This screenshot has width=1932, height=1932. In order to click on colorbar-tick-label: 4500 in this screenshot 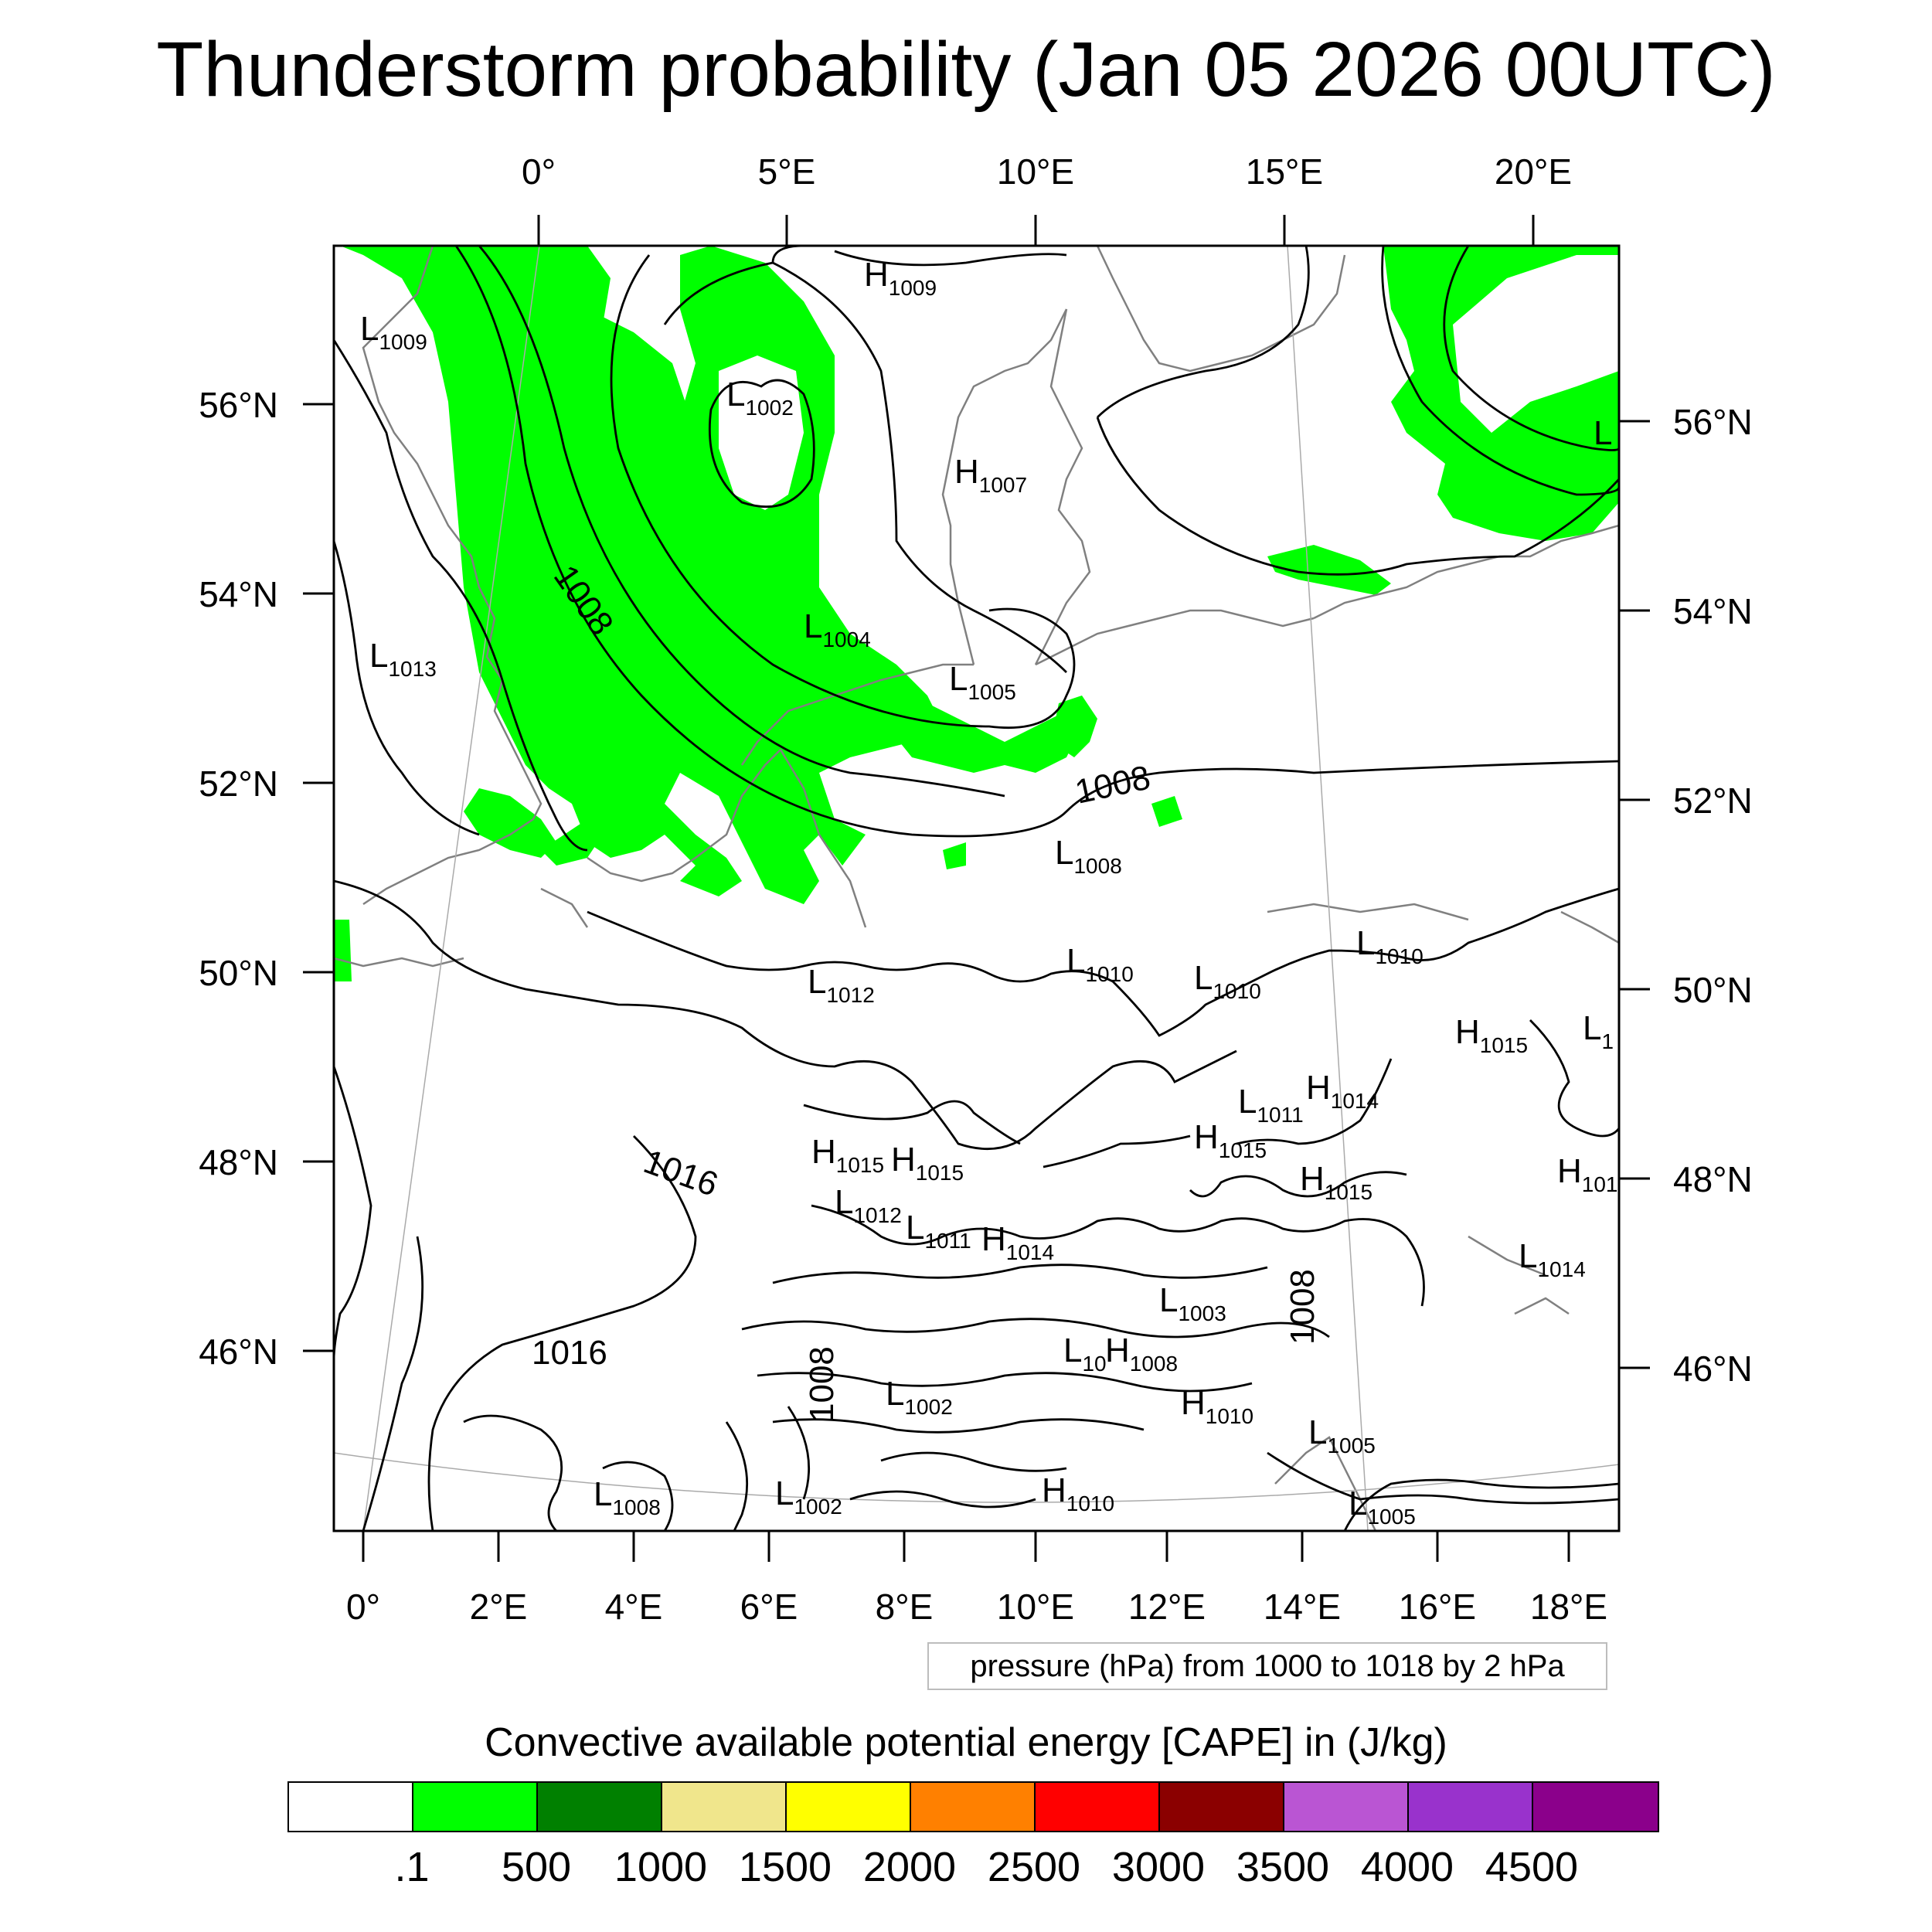, I will do `click(1532, 1867)`.